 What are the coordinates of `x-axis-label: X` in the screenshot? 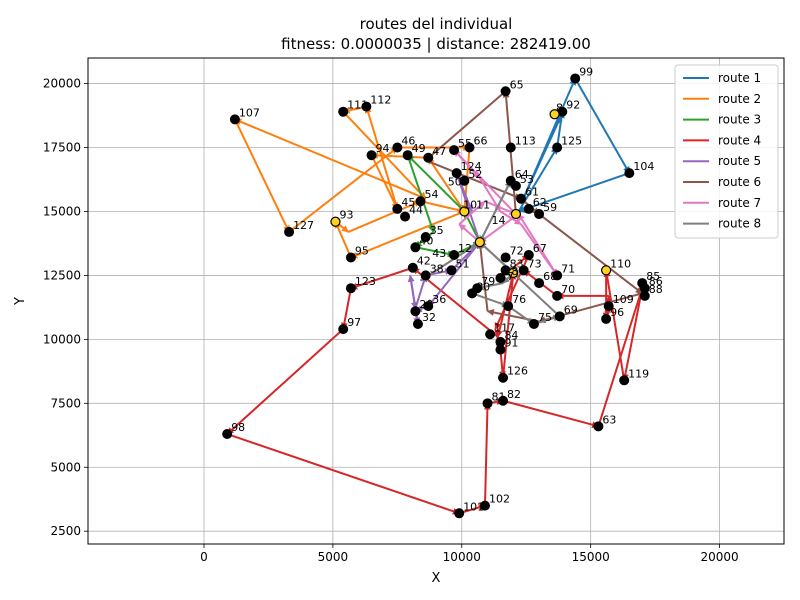 It's located at (436, 578).